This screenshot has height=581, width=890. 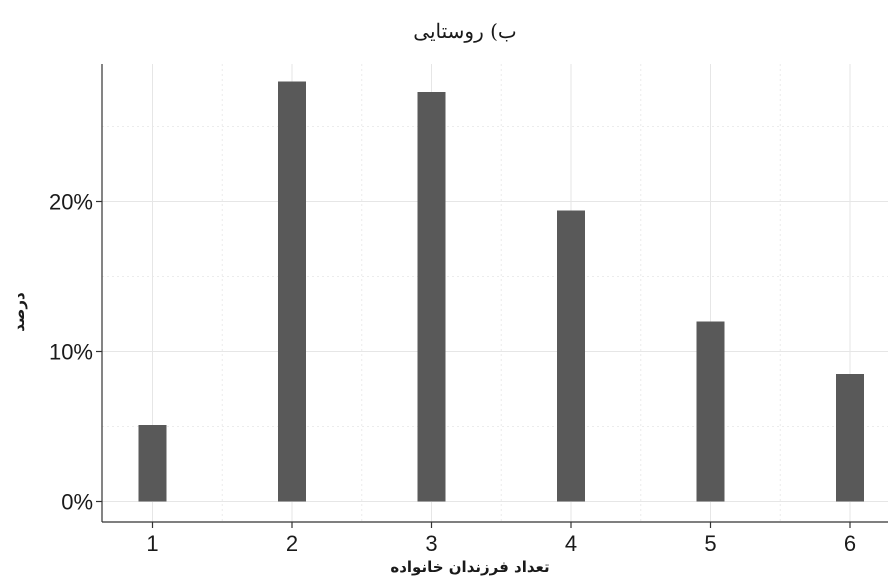 What do you see at coordinates (71, 352) in the screenshot?
I see `y-tick-label: 10%` at bounding box center [71, 352].